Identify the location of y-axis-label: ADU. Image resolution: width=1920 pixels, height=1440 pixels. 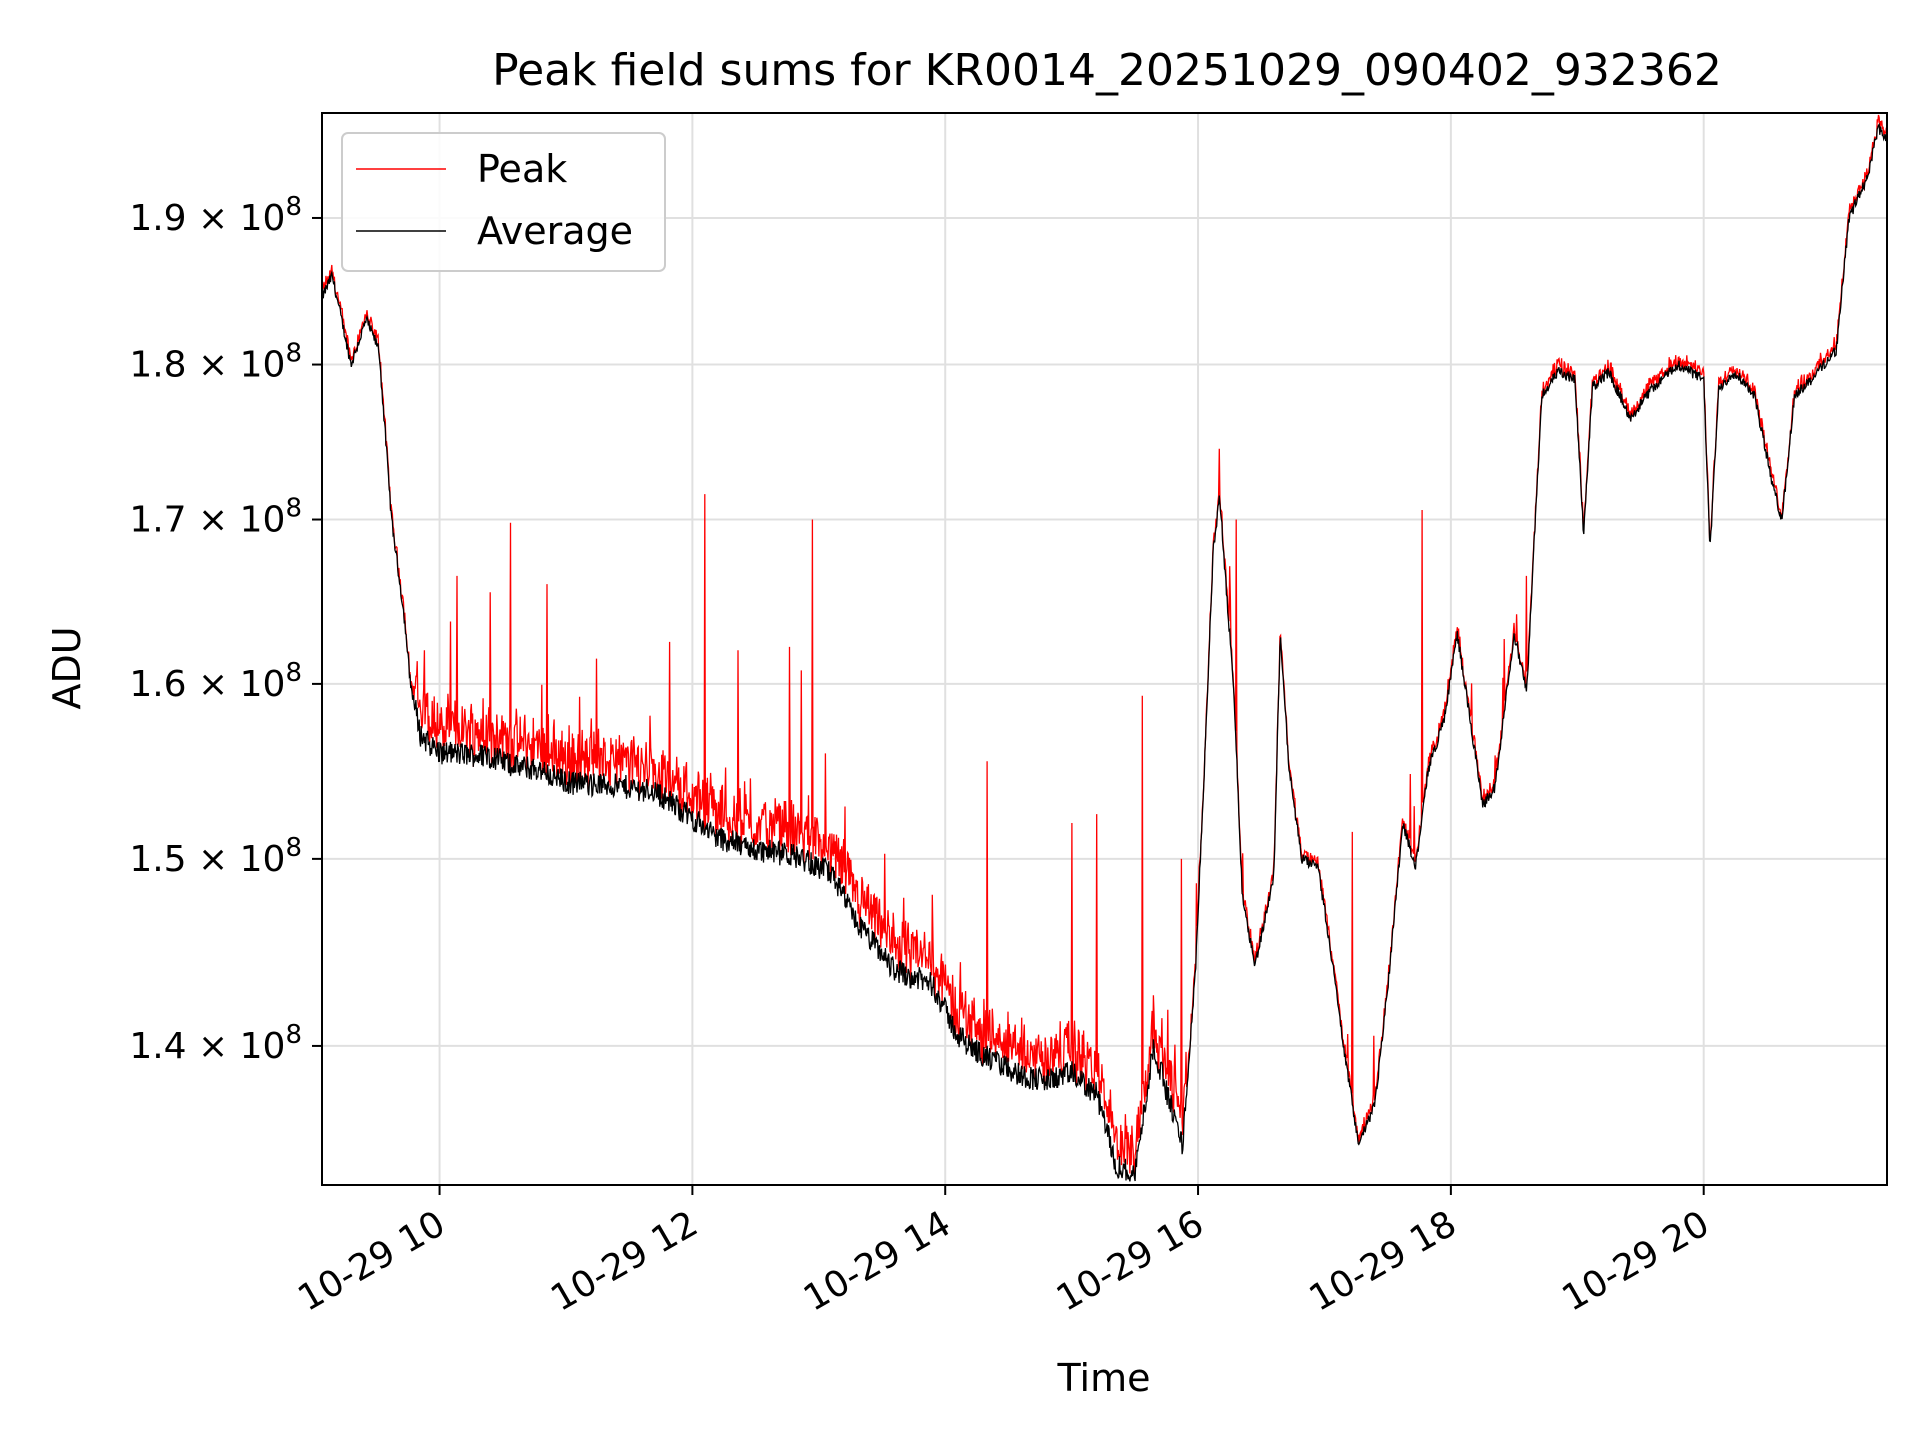
(67, 667).